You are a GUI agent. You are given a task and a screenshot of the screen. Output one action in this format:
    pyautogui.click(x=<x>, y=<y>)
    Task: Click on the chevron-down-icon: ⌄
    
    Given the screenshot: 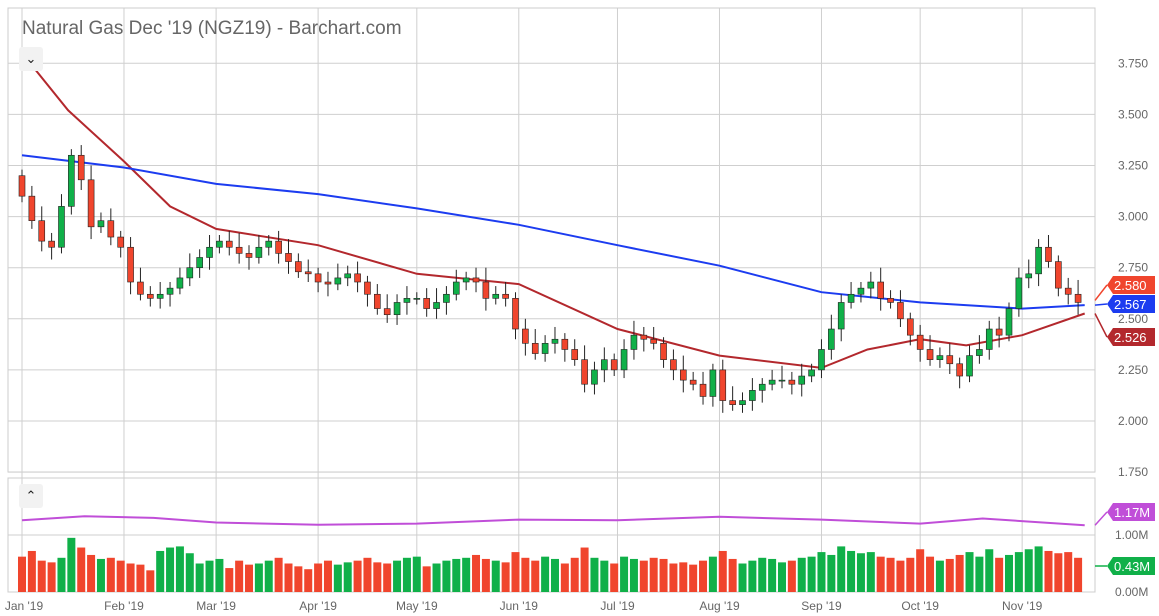 What is the action you would take?
    pyautogui.click(x=31, y=58)
    